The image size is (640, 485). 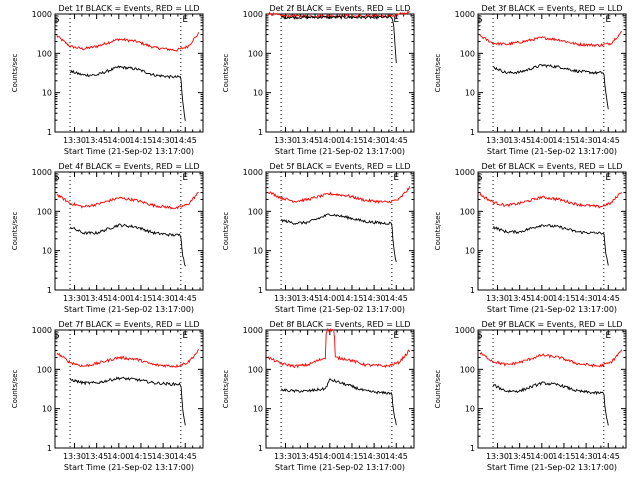 I want to click on chart-title: Det 2f BLACK = Events, RED = LLD, so click(x=339, y=8).